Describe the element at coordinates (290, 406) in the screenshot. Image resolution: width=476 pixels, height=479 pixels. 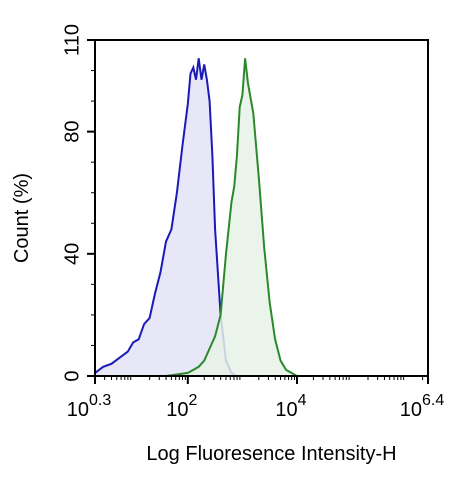
I see `x-tick-label: 10⁴` at that location.